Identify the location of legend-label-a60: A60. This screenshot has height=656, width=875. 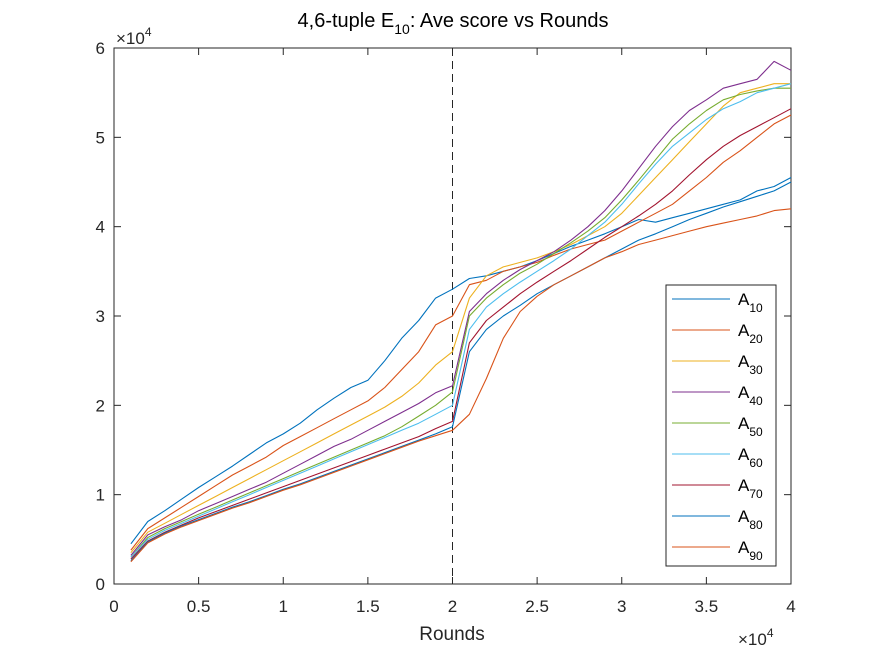
(750, 457).